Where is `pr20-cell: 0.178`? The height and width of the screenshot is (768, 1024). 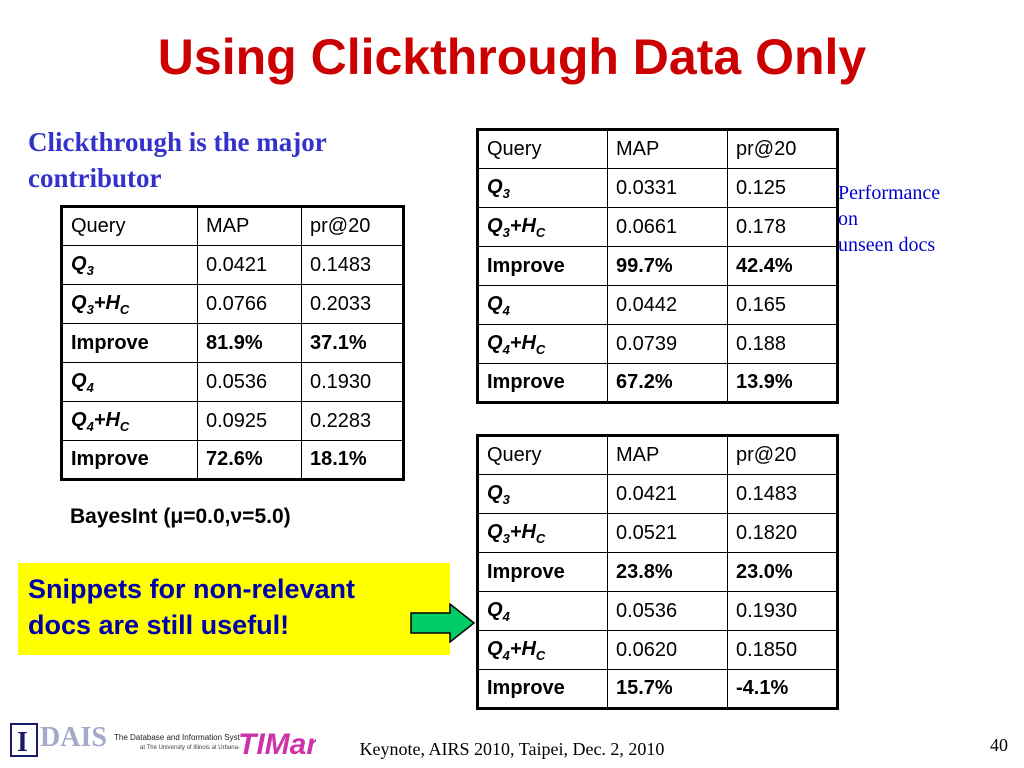
pr20-cell: 0.178 is located at coordinates (782, 227).